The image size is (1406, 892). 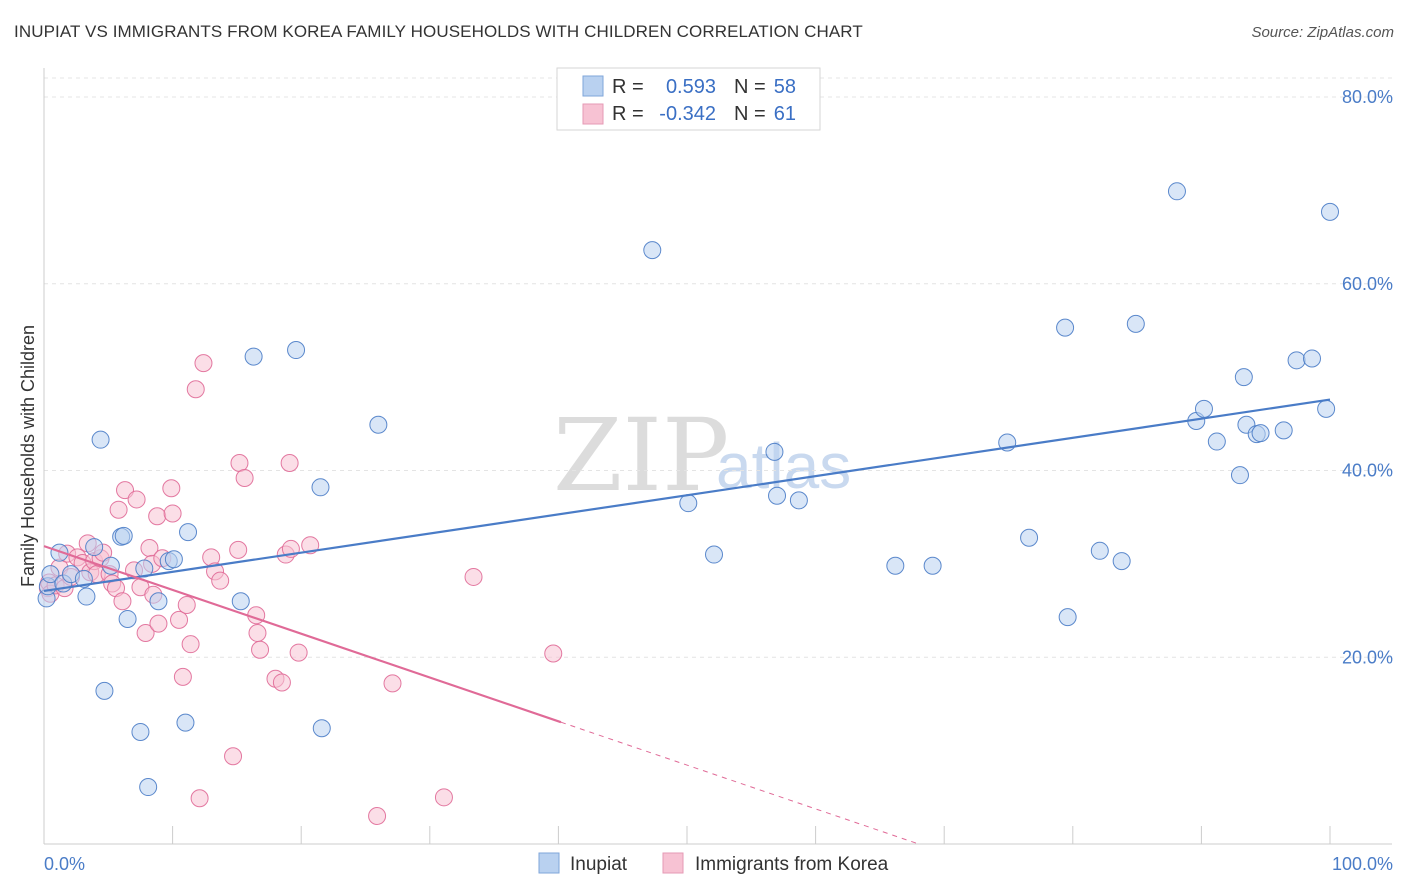 I want to click on stats-swatch-korea, so click(x=593, y=114).